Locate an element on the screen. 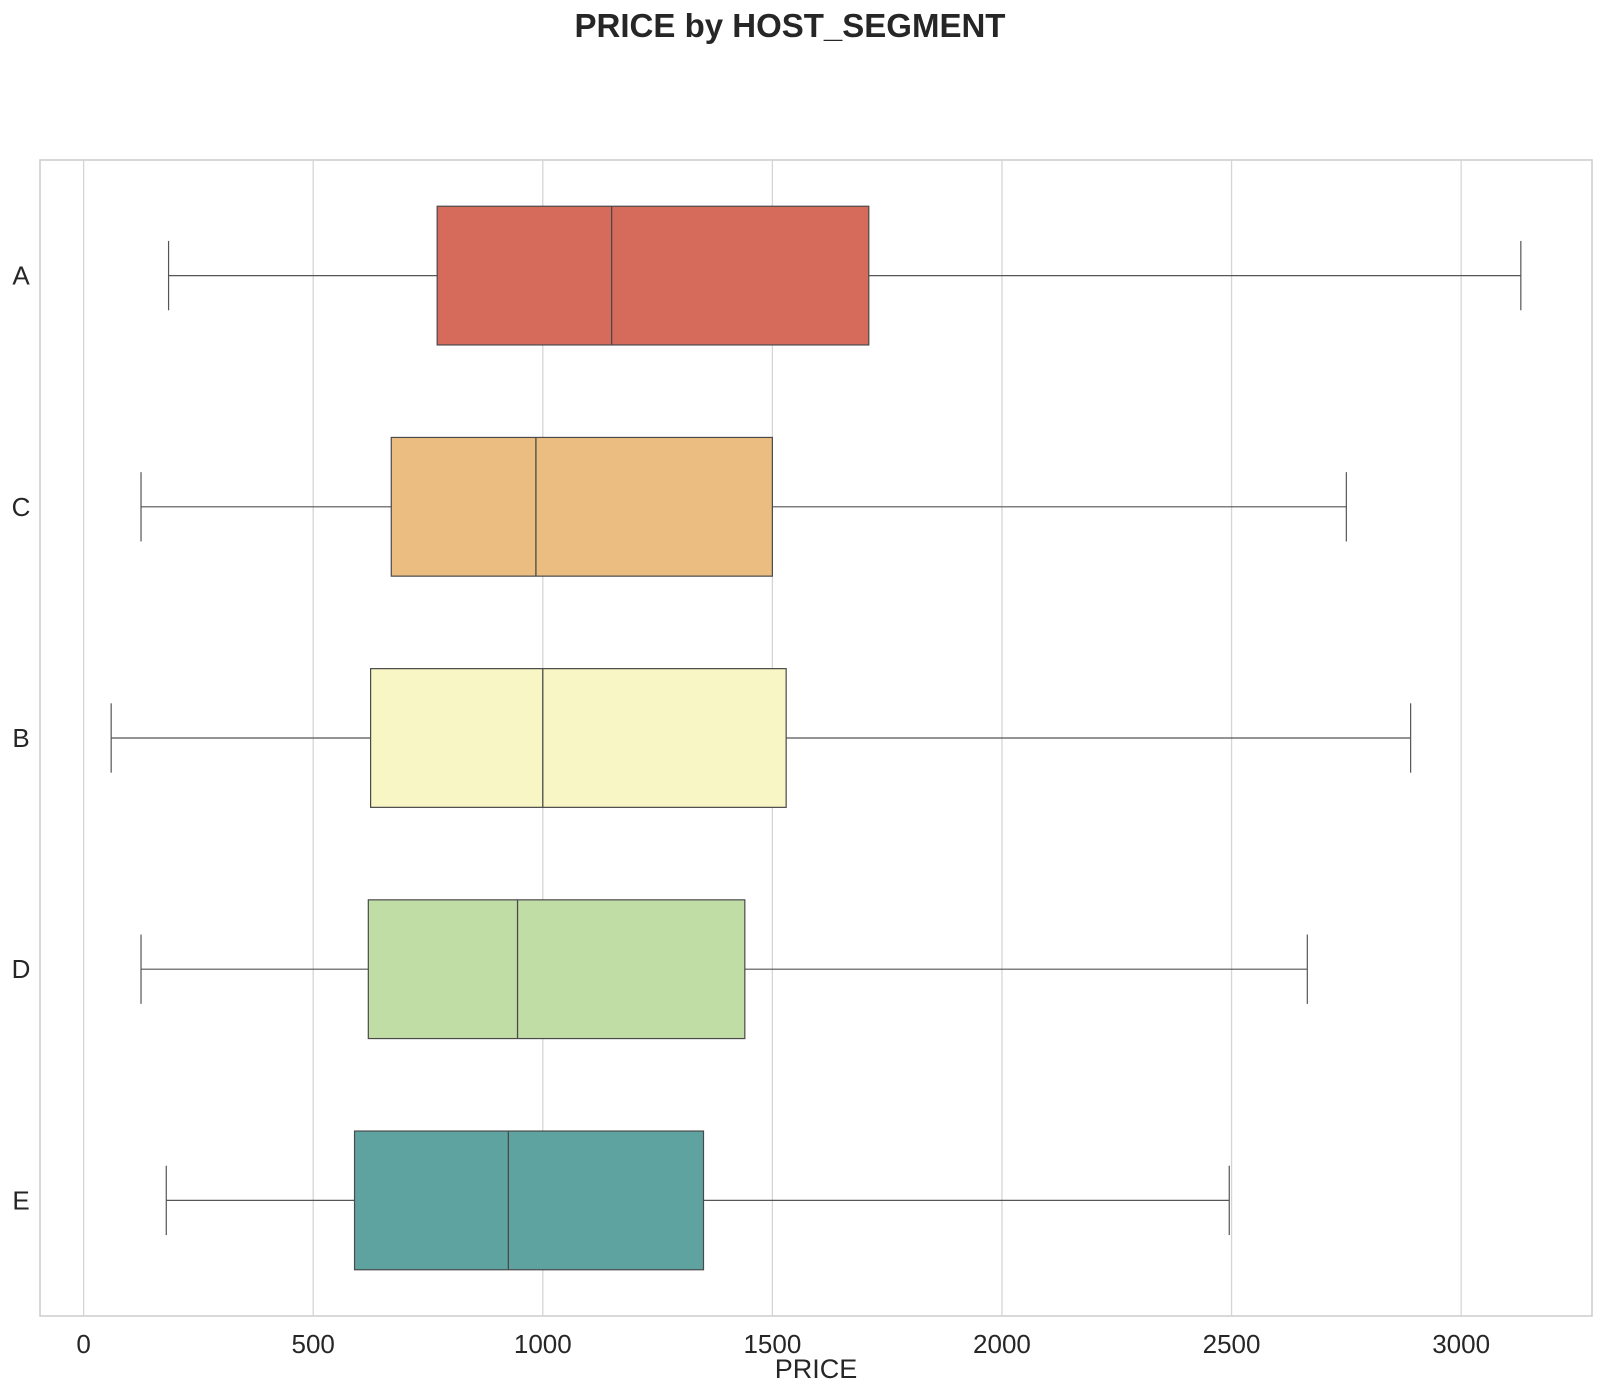 The height and width of the screenshot is (1392, 1599). x-tick-label-3000: 3000 is located at coordinates (1461, 1344).